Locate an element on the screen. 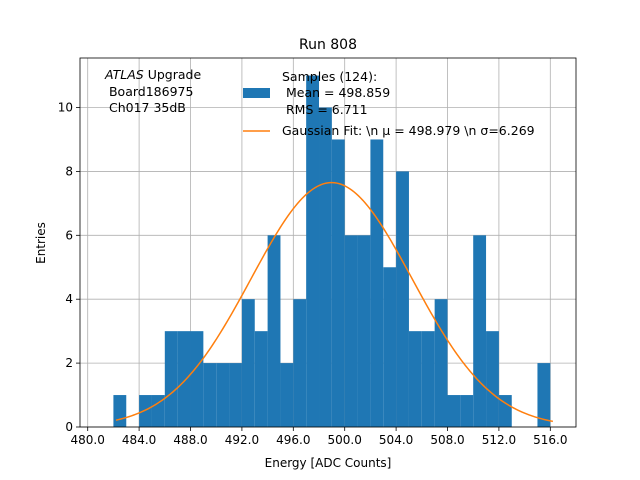 The height and width of the screenshot is (480, 640). atlas-annotation: ATLAS Upgrade Board186975 Ch017 35dB is located at coordinates (152, 91).